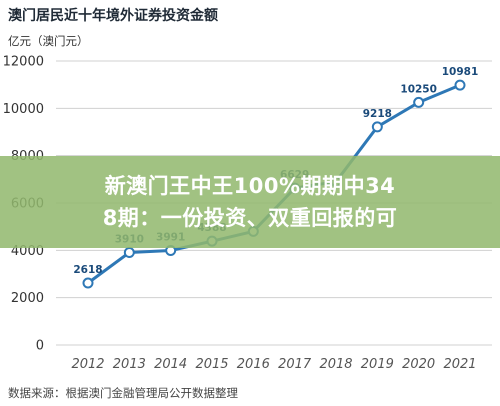 The width and height of the screenshot is (500, 406). What do you see at coordinates (48, 41) in the screenshot?
I see `y-axis-unit-label: 亿元（澳门元）` at bounding box center [48, 41].